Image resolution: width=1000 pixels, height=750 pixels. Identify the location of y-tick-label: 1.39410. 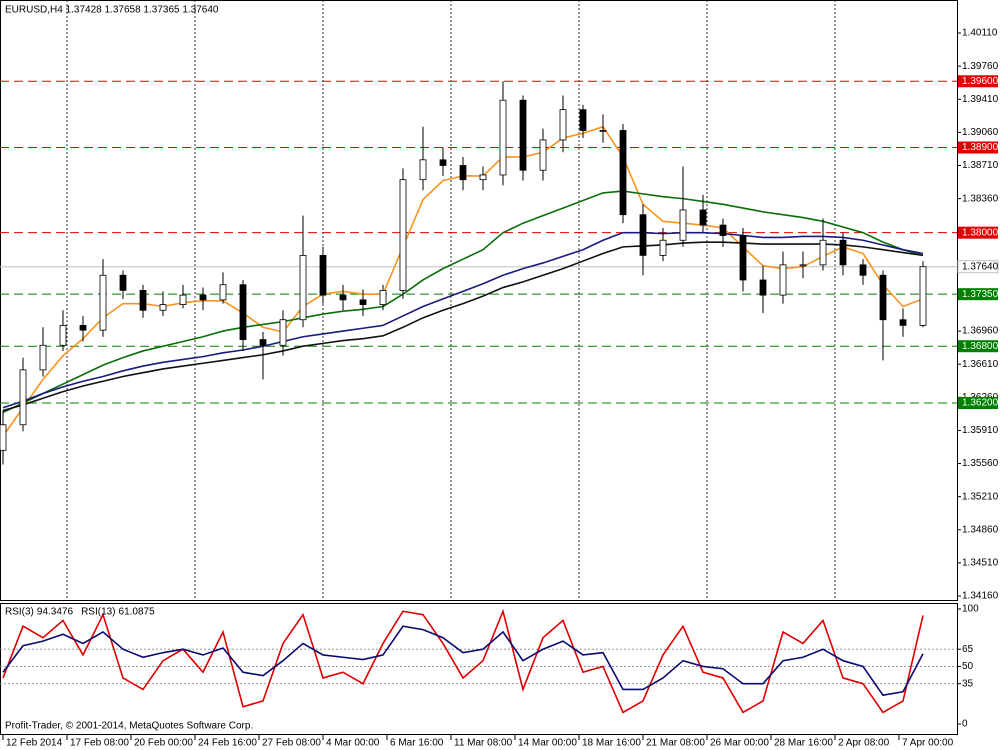
(980, 99).